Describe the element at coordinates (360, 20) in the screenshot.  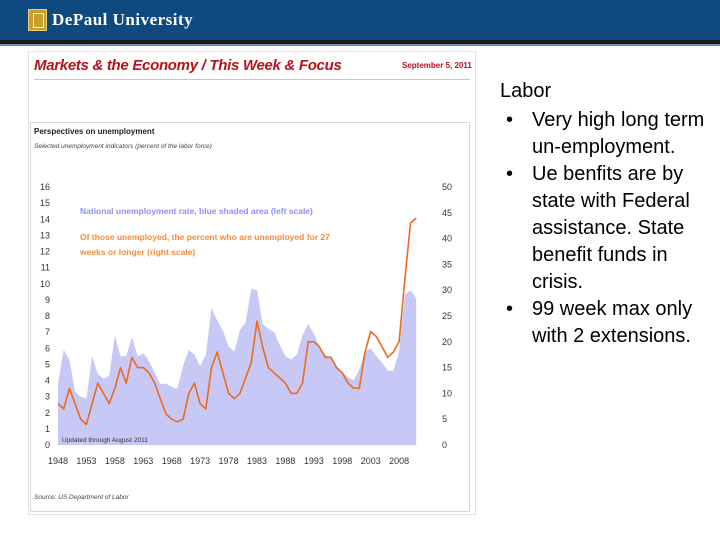
I see `header-bar: DePaul University` at that location.